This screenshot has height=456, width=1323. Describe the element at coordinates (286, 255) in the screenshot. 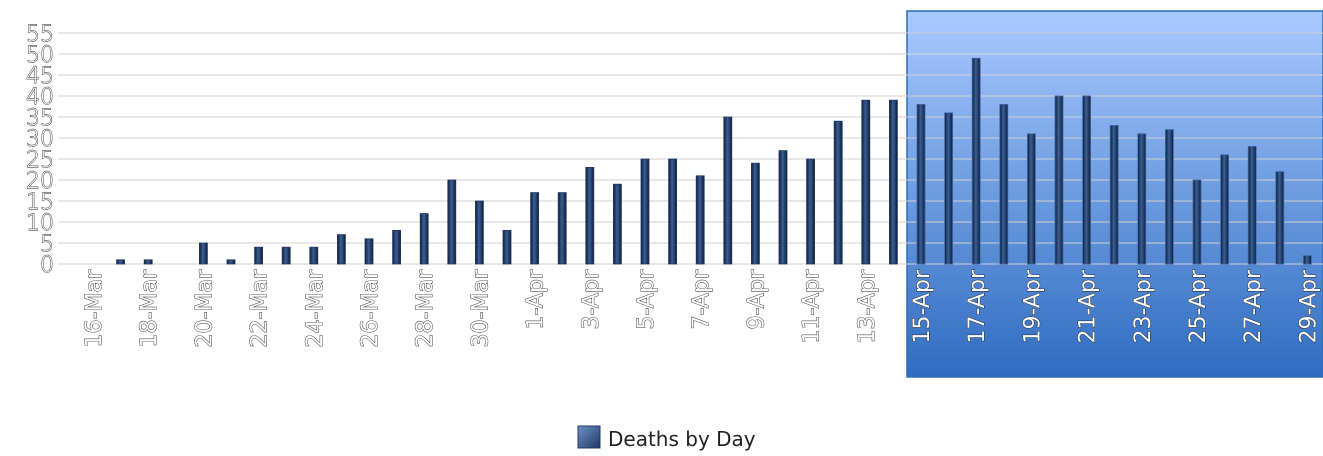

I see `bar-23-Mar` at that location.